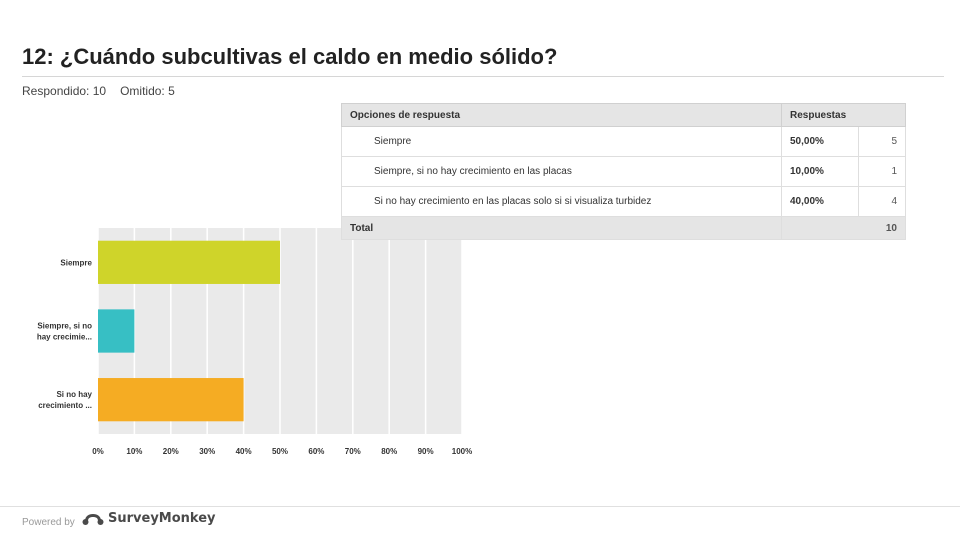  What do you see at coordinates (561, 115) in the screenshot?
I see `column-header-option: Opciones de respuesta` at bounding box center [561, 115].